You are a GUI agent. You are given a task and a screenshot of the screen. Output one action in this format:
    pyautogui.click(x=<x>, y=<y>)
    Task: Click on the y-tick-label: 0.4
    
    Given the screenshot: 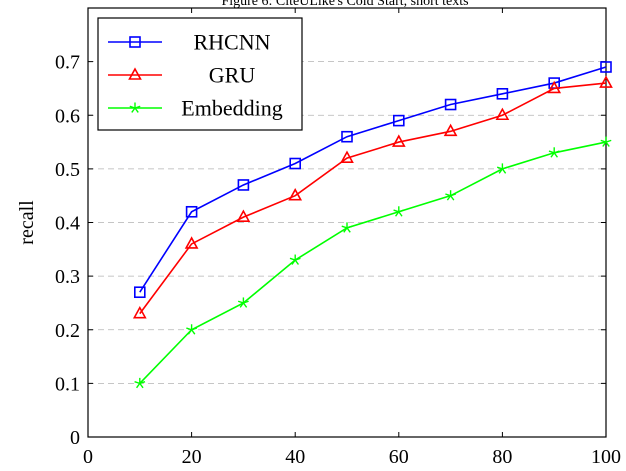 What is the action you would take?
    pyautogui.click(x=67, y=224)
    